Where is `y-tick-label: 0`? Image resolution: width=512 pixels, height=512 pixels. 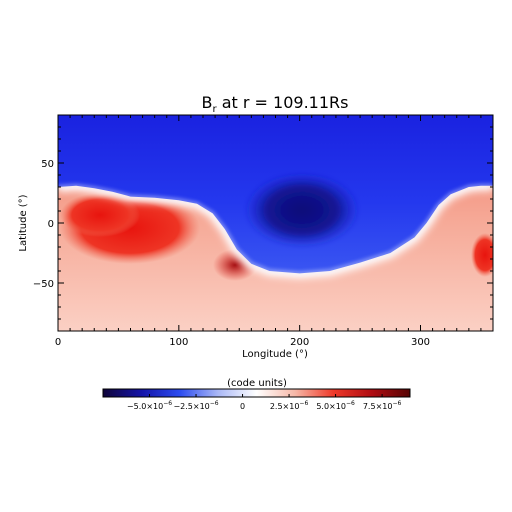
y-tick-label: 0 is located at coordinates (51, 224).